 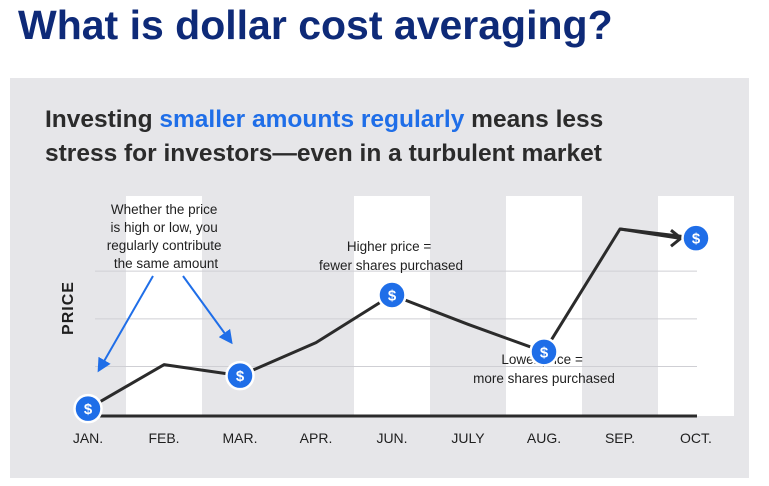 I want to click on annotation-line: regularly contribute, so click(x=164, y=245).